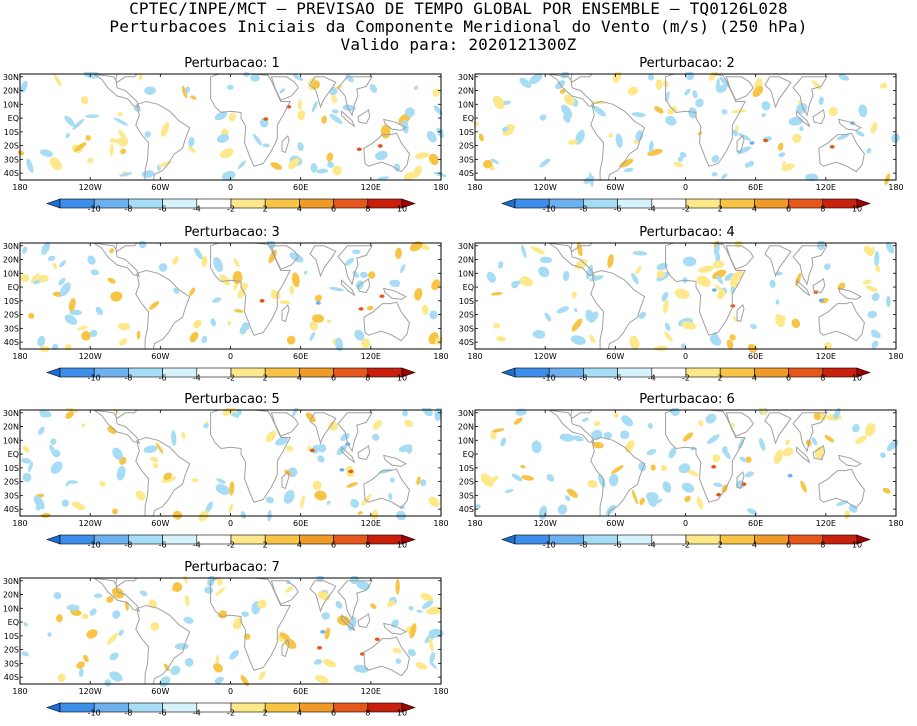 This screenshot has height=726, width=917. Describe the element at coordinates (615, 356) in the screenshot. I see `lon-label: 60W` at that location.